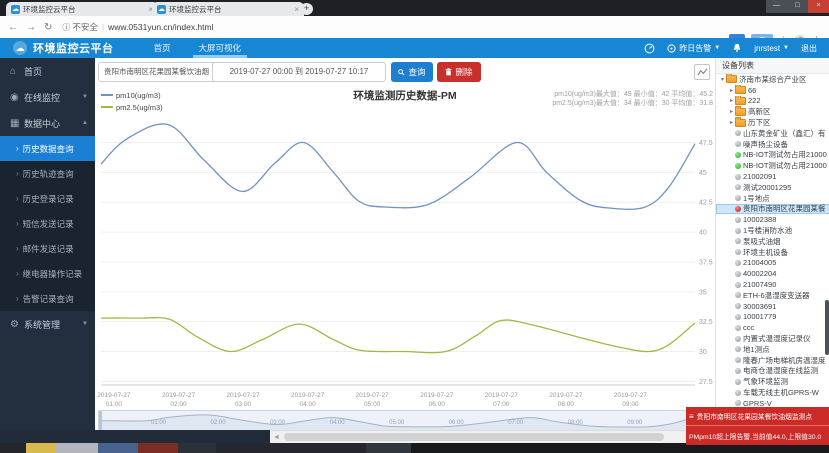 The image size is (829, 453). What do you see at coordinates (759, 112) in the screenshot?
I see `tree-item-label: 高新区` at bounding box center [759, 112].